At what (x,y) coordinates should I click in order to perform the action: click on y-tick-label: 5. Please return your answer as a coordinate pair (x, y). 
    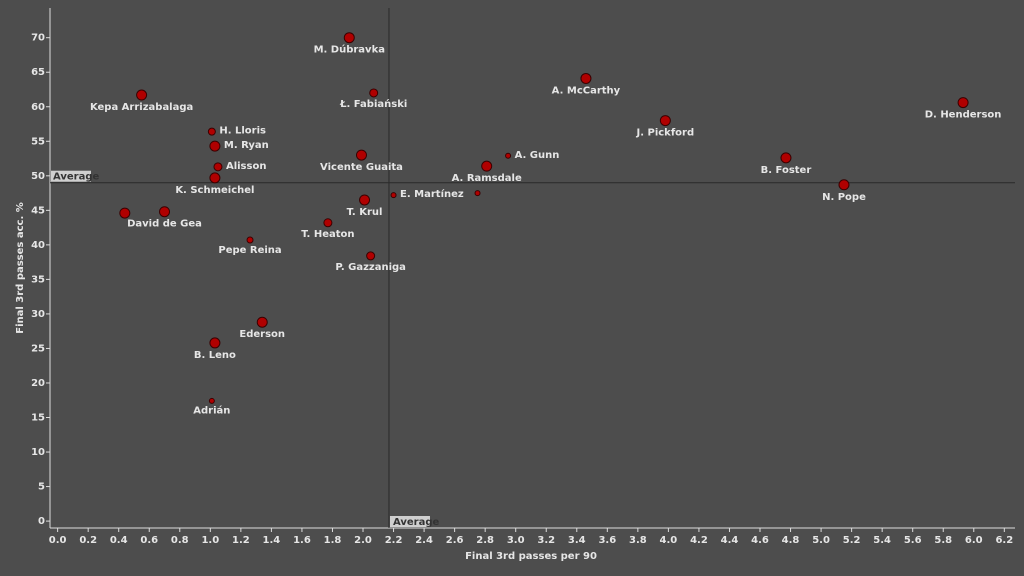
    Looking at the image, I should click on (41, 487).